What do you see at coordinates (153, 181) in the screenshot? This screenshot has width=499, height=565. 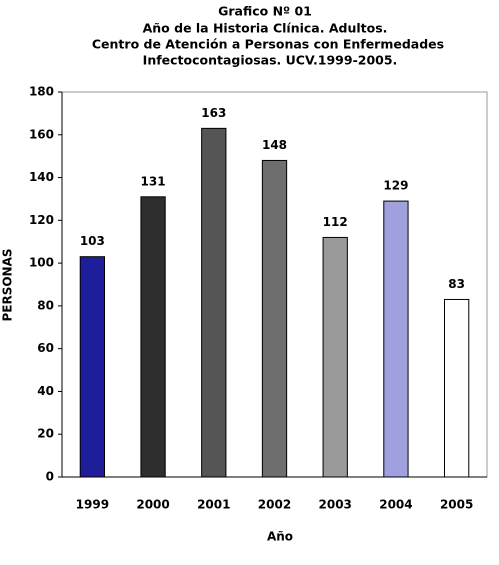 I see `value-label: 131` at bounding box center [153, 181].